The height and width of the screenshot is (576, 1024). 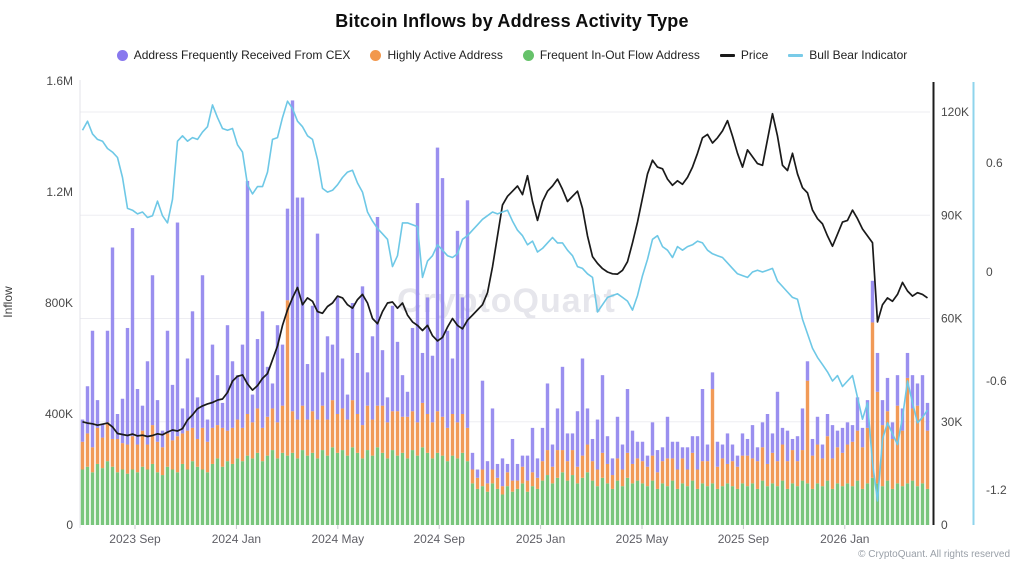 What do you see at coordinates (754, 55) in the screenshot?
I see `legend-label: Price` at bounding box center [754, 55].